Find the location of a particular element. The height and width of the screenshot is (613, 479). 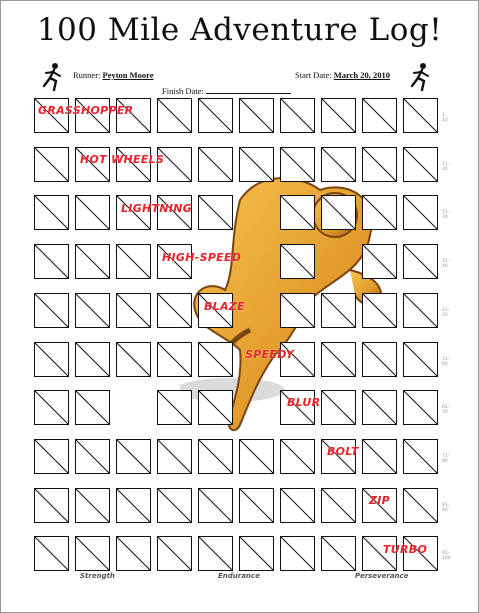

runner-name: Peyton Moore is located at coordinates (128, 75).